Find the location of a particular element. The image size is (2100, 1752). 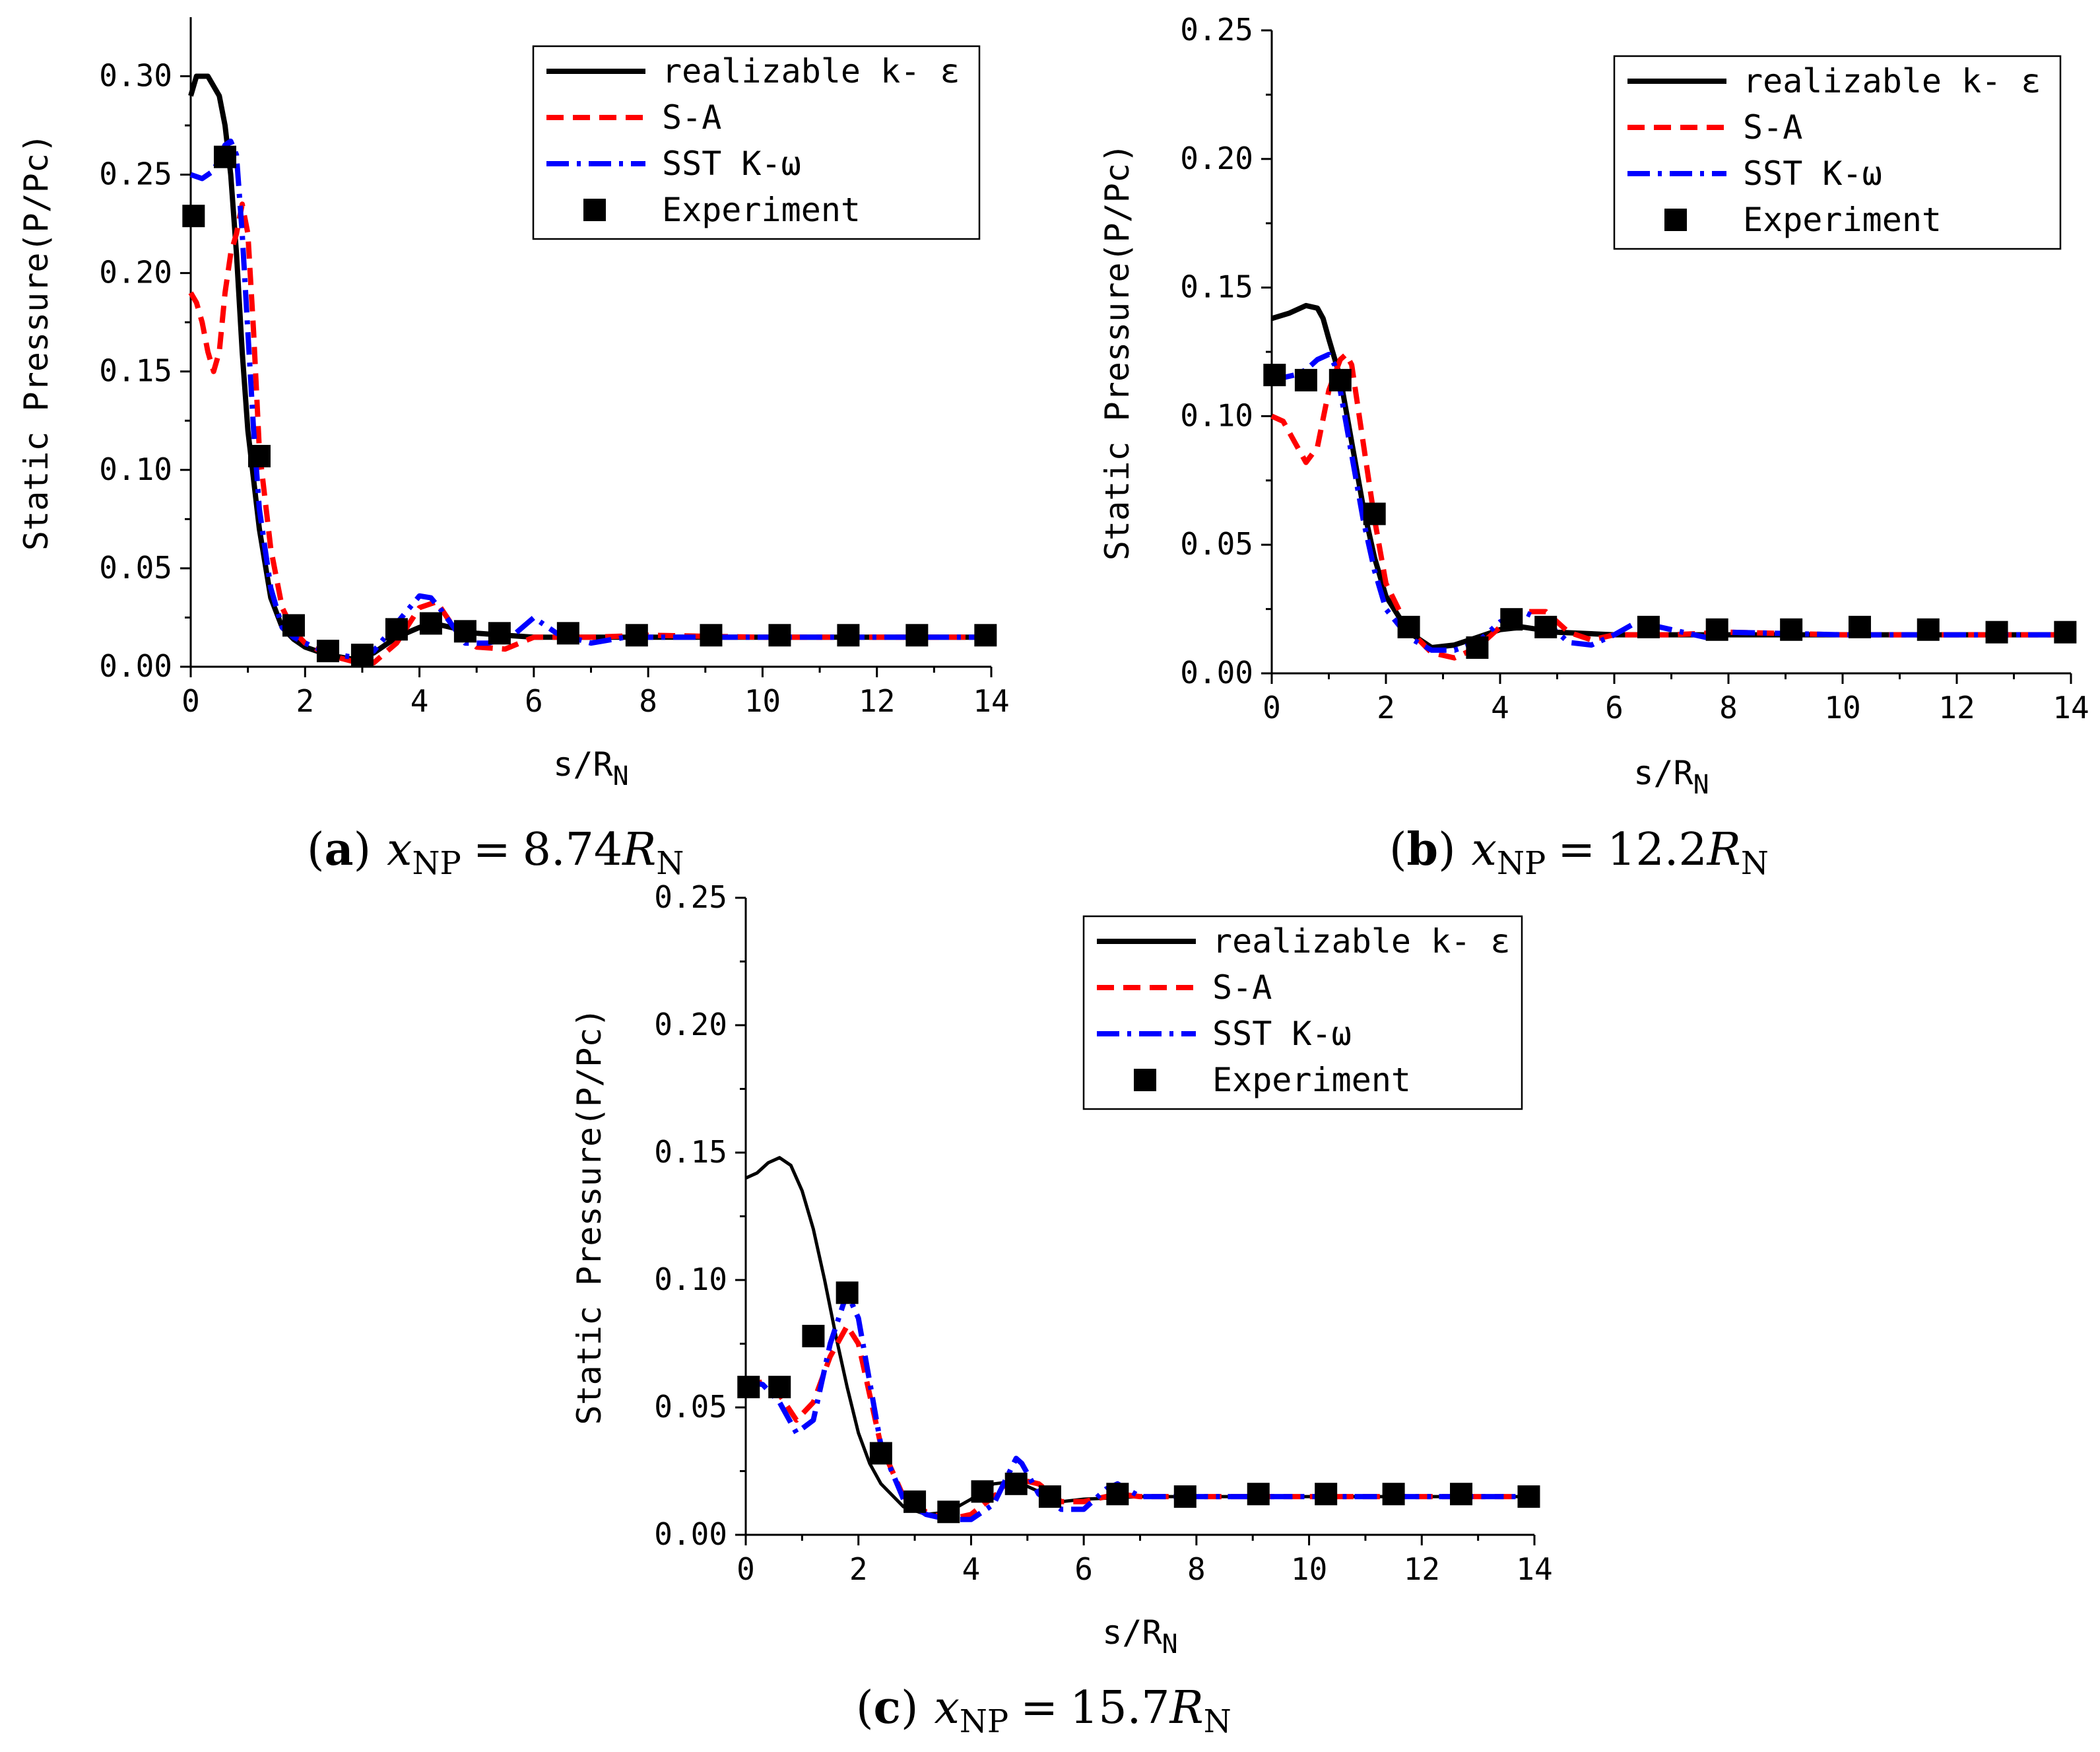

panel-caption: (b) xNP = 12.2RN is located at coordinates (1579, 853).